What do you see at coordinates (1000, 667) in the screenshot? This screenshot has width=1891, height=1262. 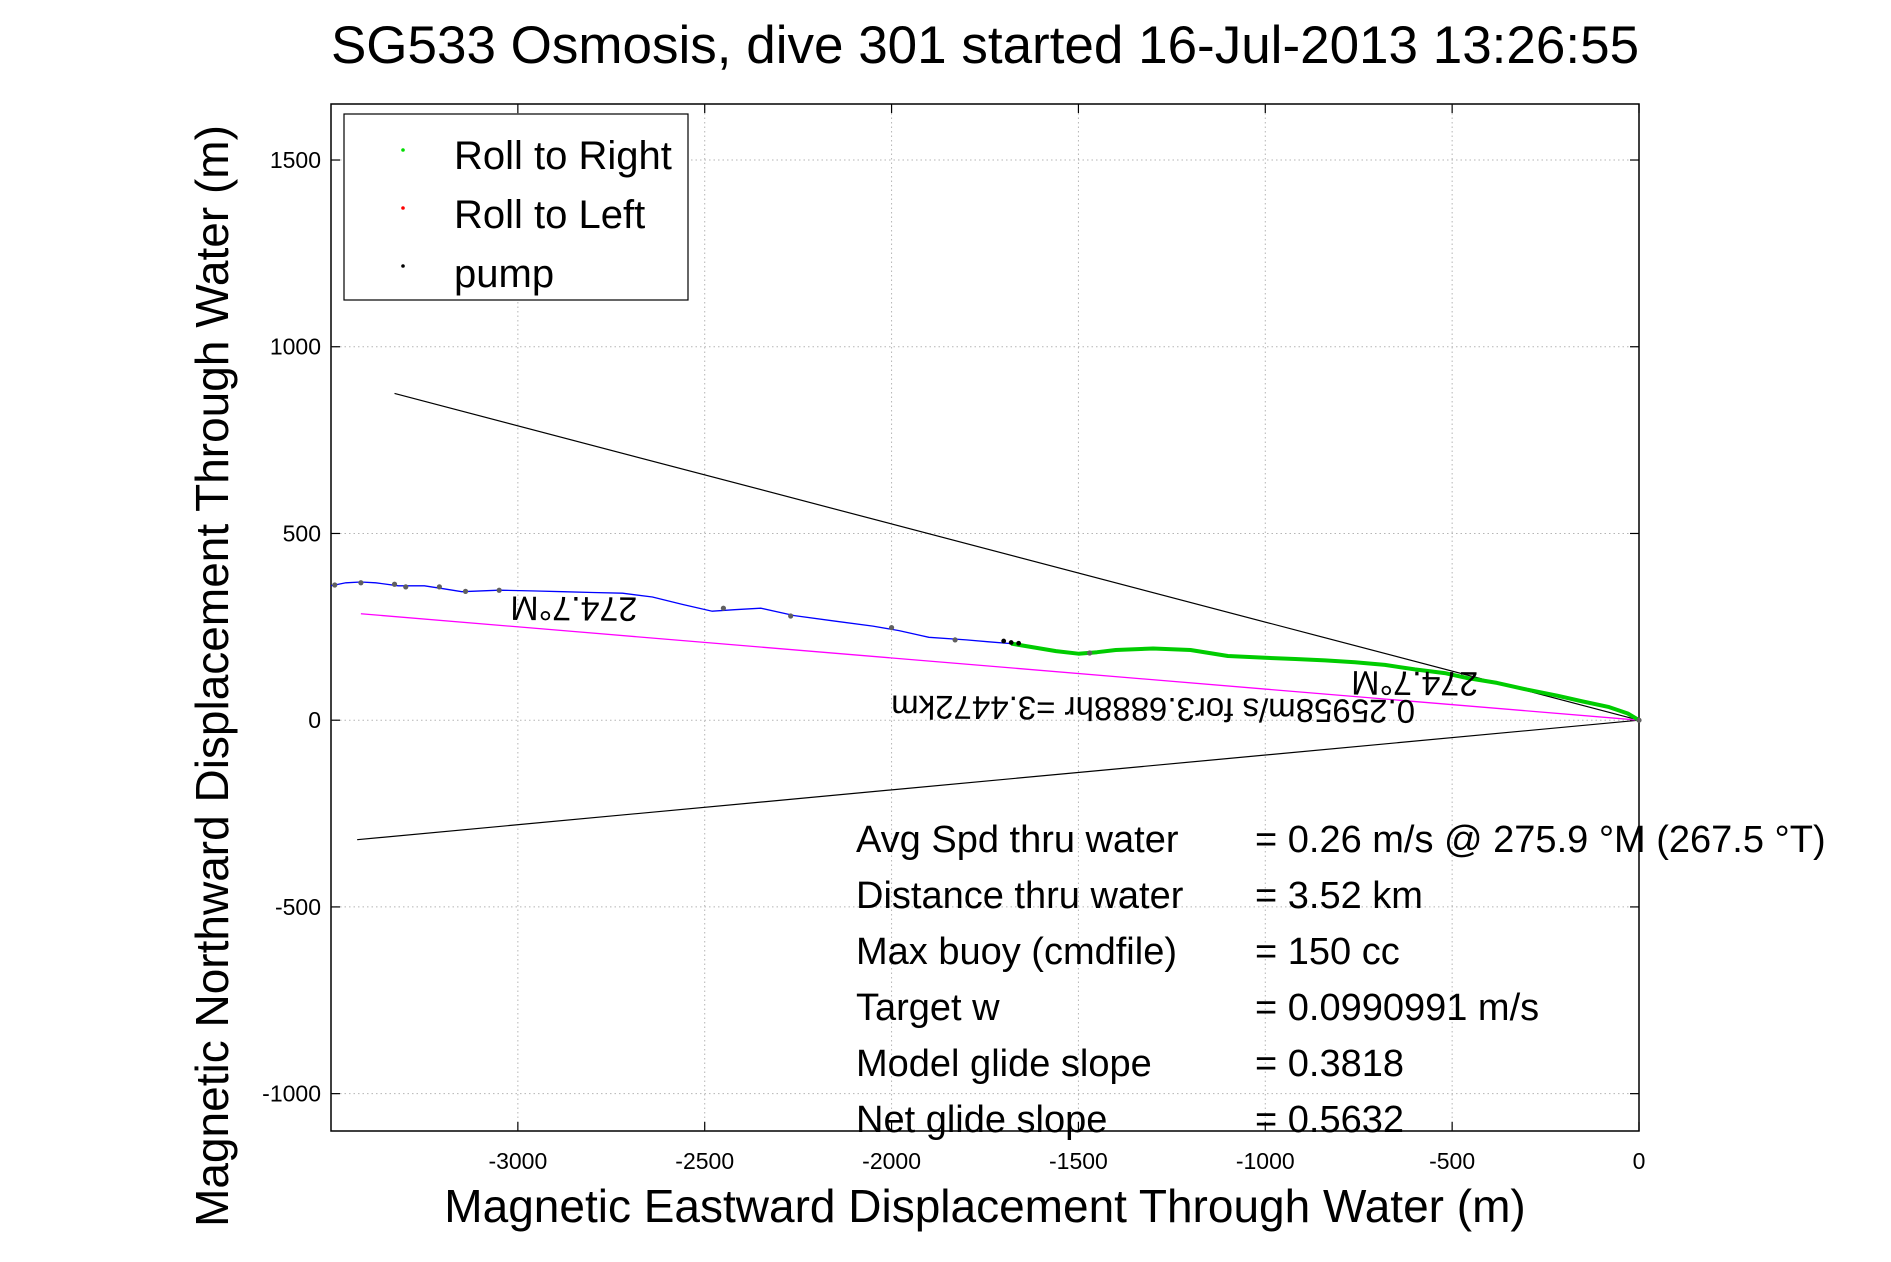 I see `net-displacement-line` at bounding box center [1000, 667].